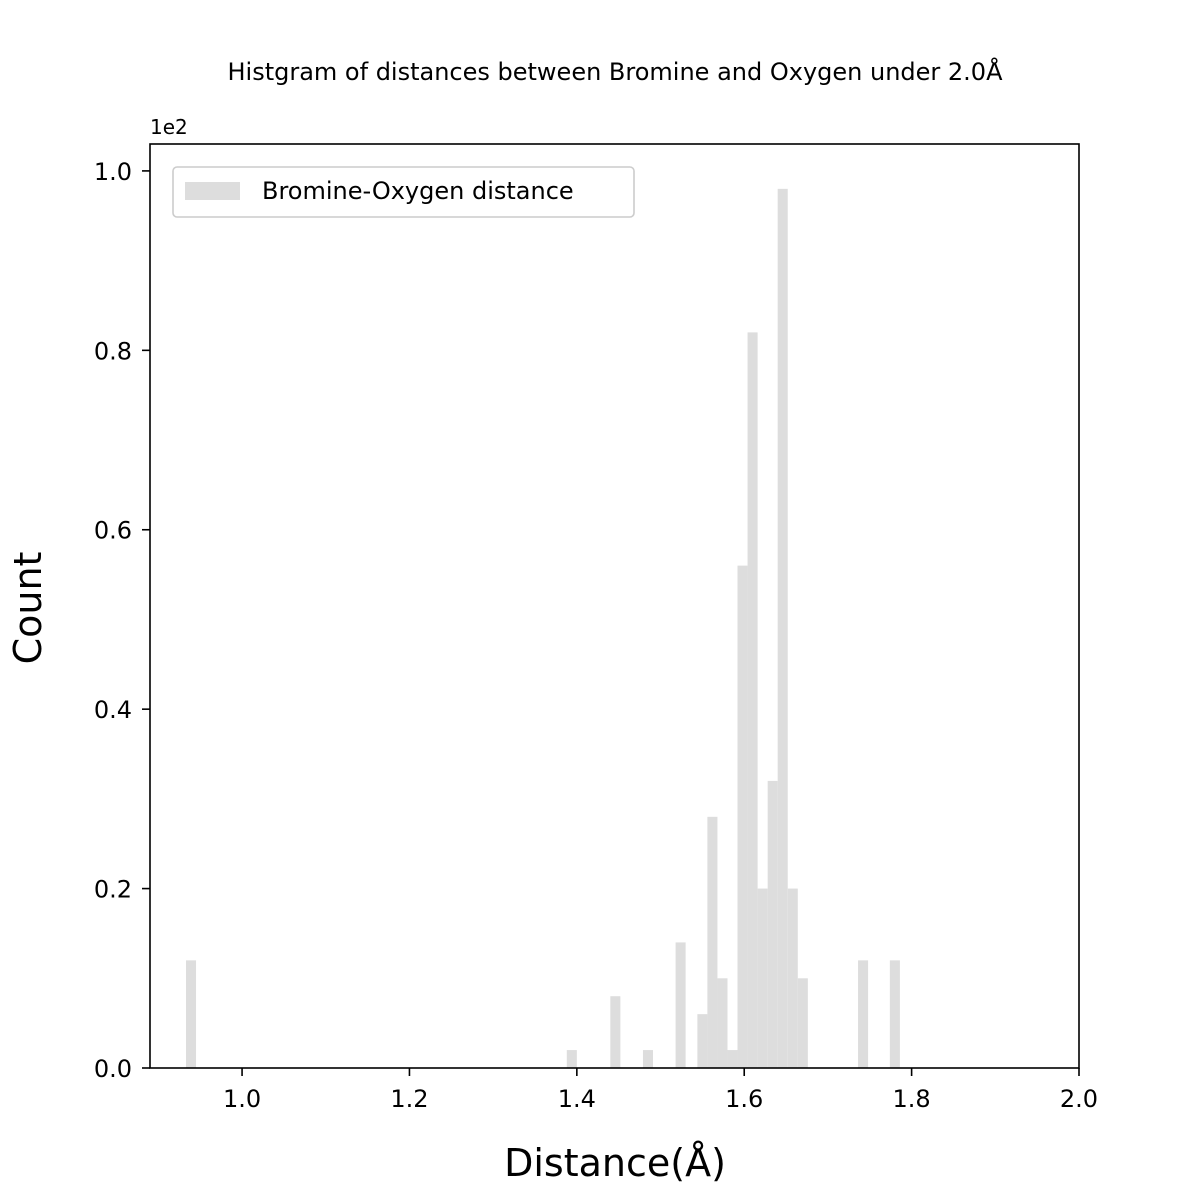  Describe the element at coordinates (418, 191) in the screenshot. I see `legend-label: Bromine-Oxygen distance` at that location.